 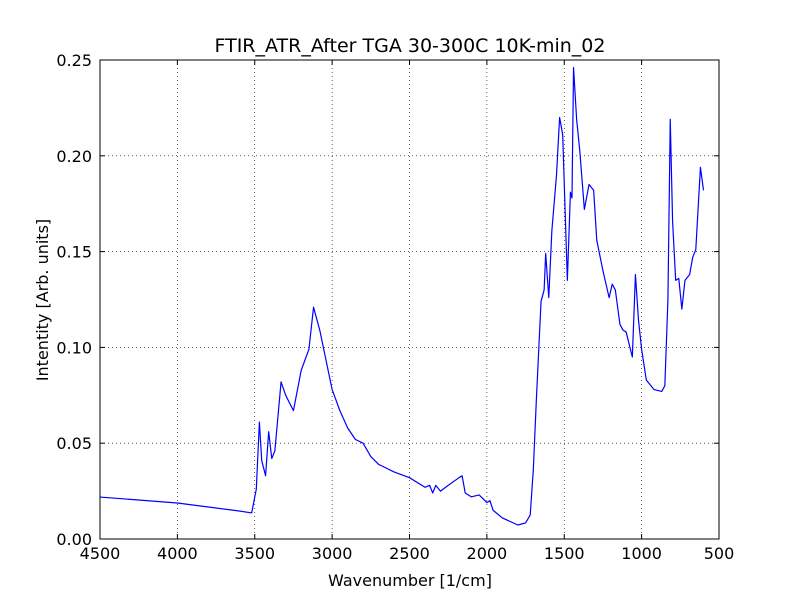 What do you see at coordinates (641, 553) in the screenshot?
I see `x-tick-label: 1000` at bounding box center [641, 553].